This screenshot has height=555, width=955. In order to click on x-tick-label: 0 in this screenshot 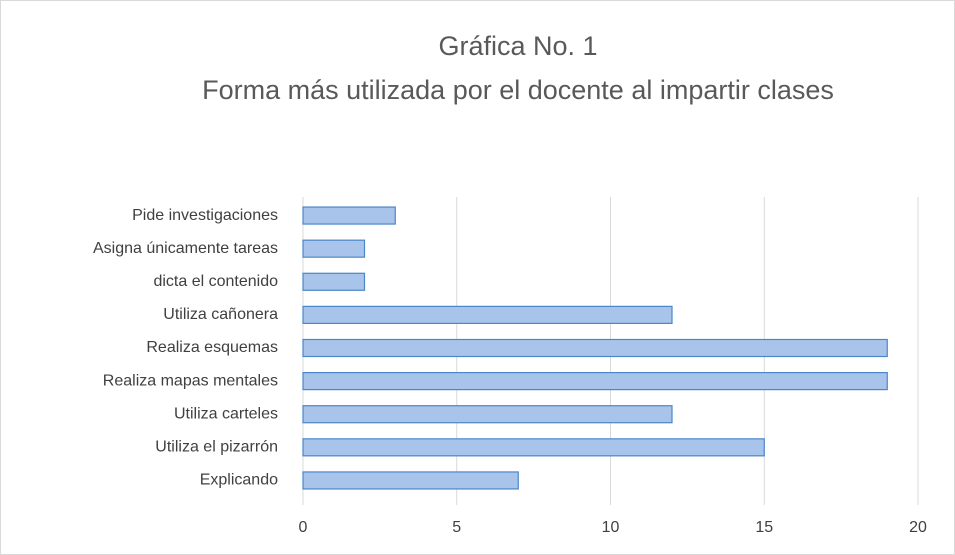, I will do `click(303, 527)`.